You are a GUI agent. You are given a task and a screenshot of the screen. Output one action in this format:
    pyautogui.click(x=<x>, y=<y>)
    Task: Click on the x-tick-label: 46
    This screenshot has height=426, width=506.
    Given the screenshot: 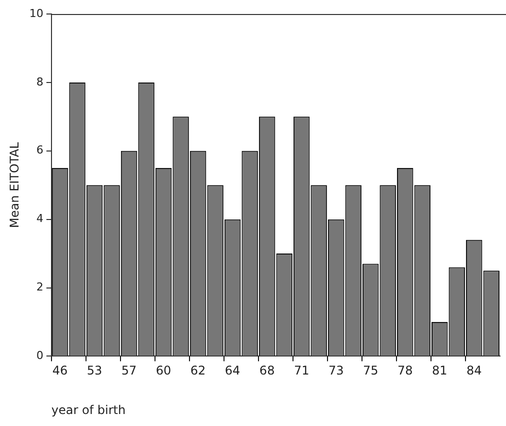 What is the action you would take?
    pyautogui.click(x=60, y=371)
    